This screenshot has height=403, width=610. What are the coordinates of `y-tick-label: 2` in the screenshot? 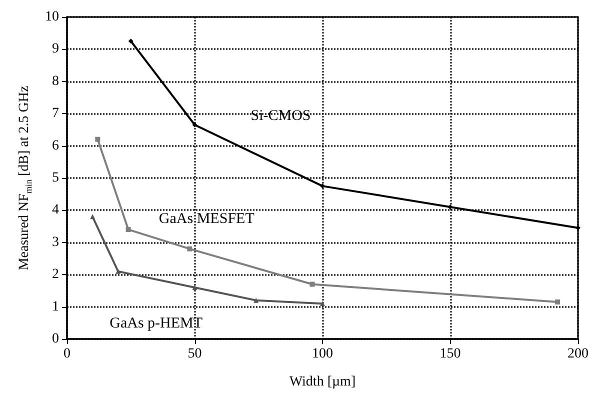 It's located at (55, 274).